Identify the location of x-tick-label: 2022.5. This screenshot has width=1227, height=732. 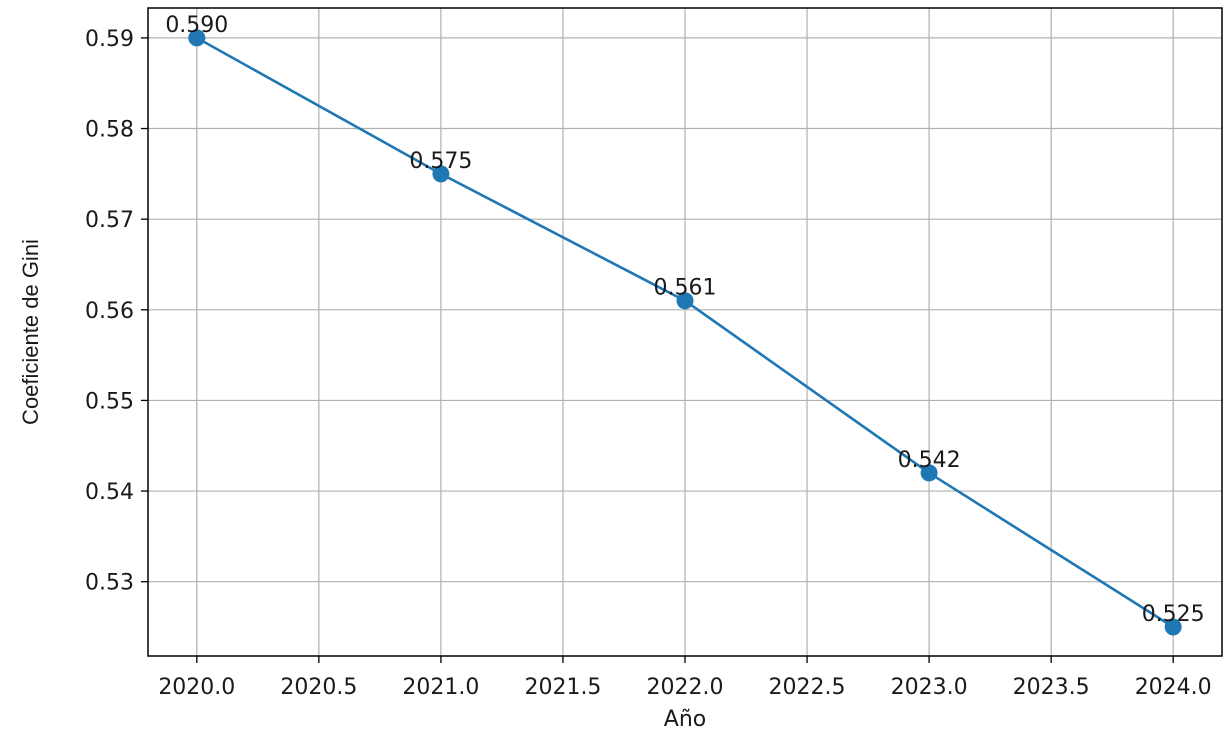
(807, 687).